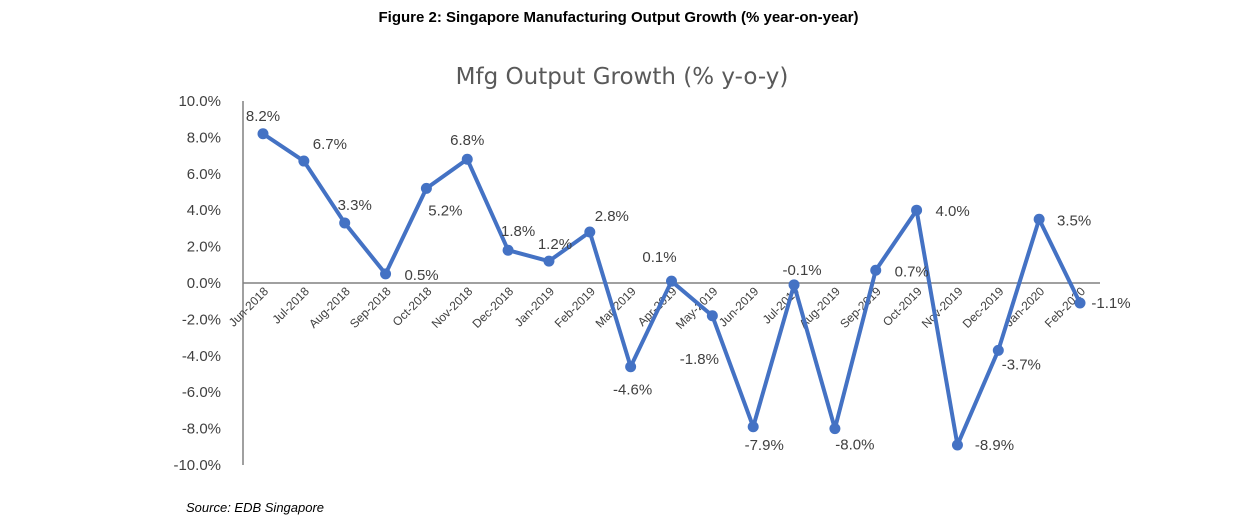 The image size is (1237, 527). What do you see at coordinates (942, 307) in the screenshot?
I see `x-tick-label: Nov-2019` at bounding box center [942, 307].